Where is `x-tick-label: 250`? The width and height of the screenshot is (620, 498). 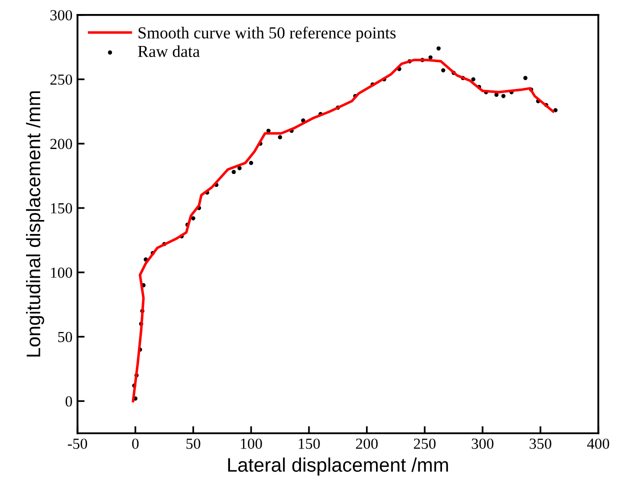 x-tick-label: 250 is located at coordinates (425, 443).